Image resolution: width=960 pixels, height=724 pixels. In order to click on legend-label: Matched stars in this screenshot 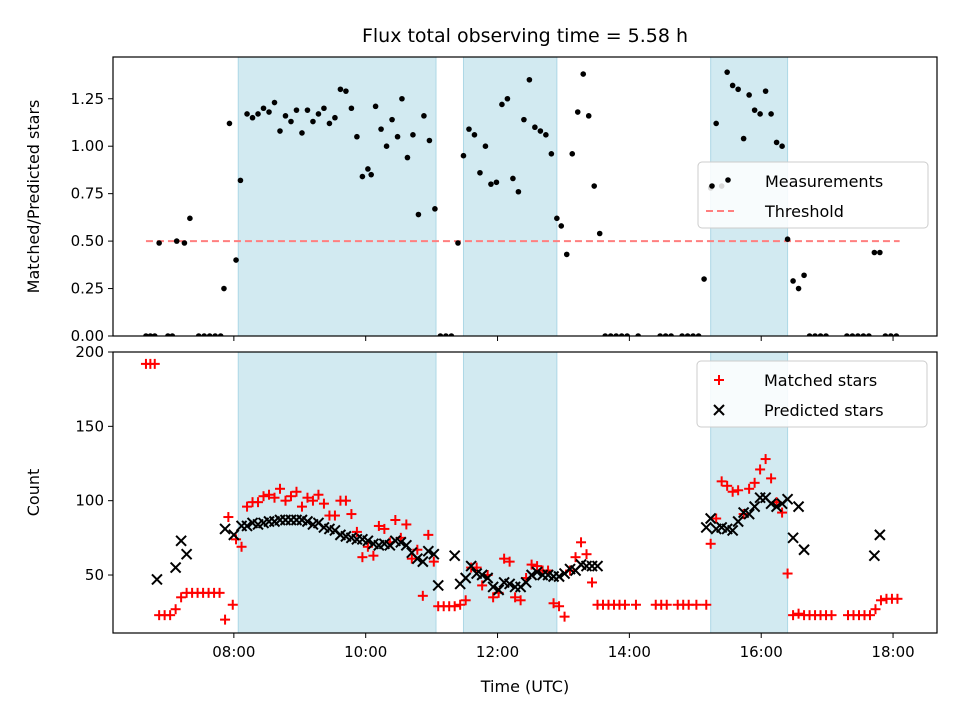, I will do `click(820, 380)`.